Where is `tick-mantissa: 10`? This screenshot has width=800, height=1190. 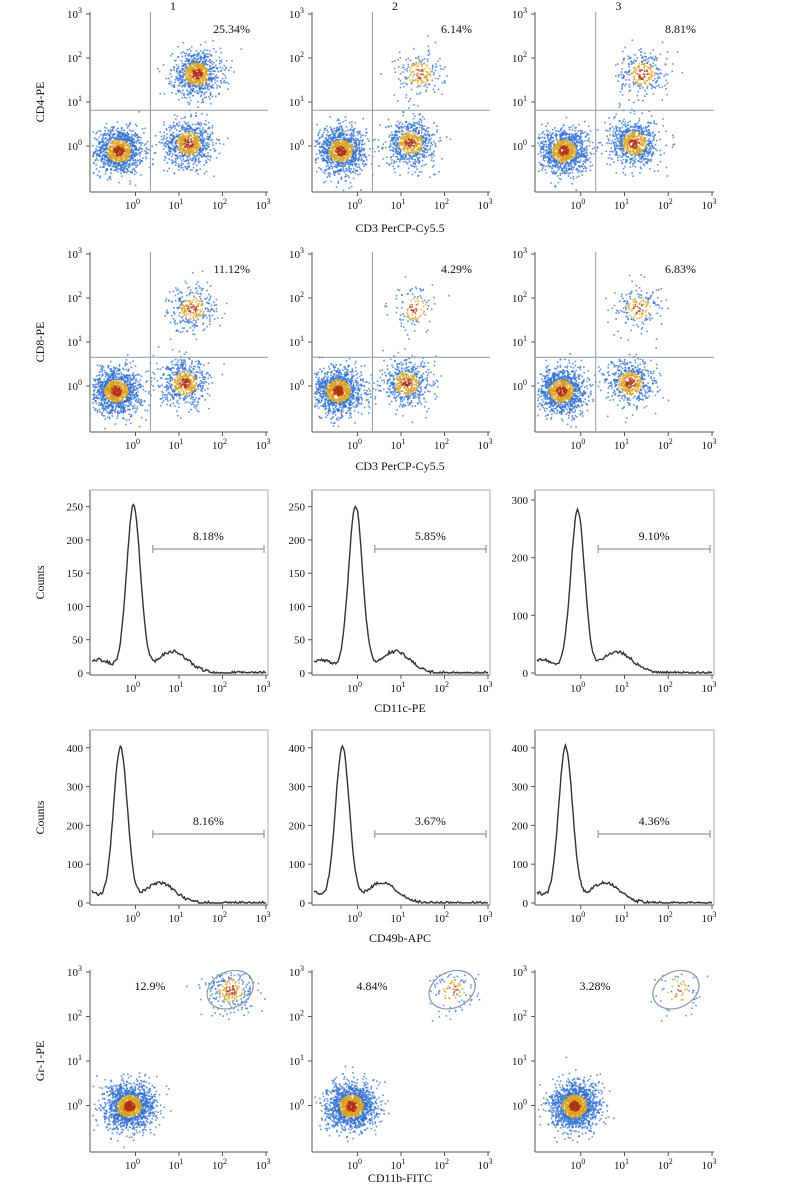
tick-mantissa: 10 is located at coordinates (708, 206).